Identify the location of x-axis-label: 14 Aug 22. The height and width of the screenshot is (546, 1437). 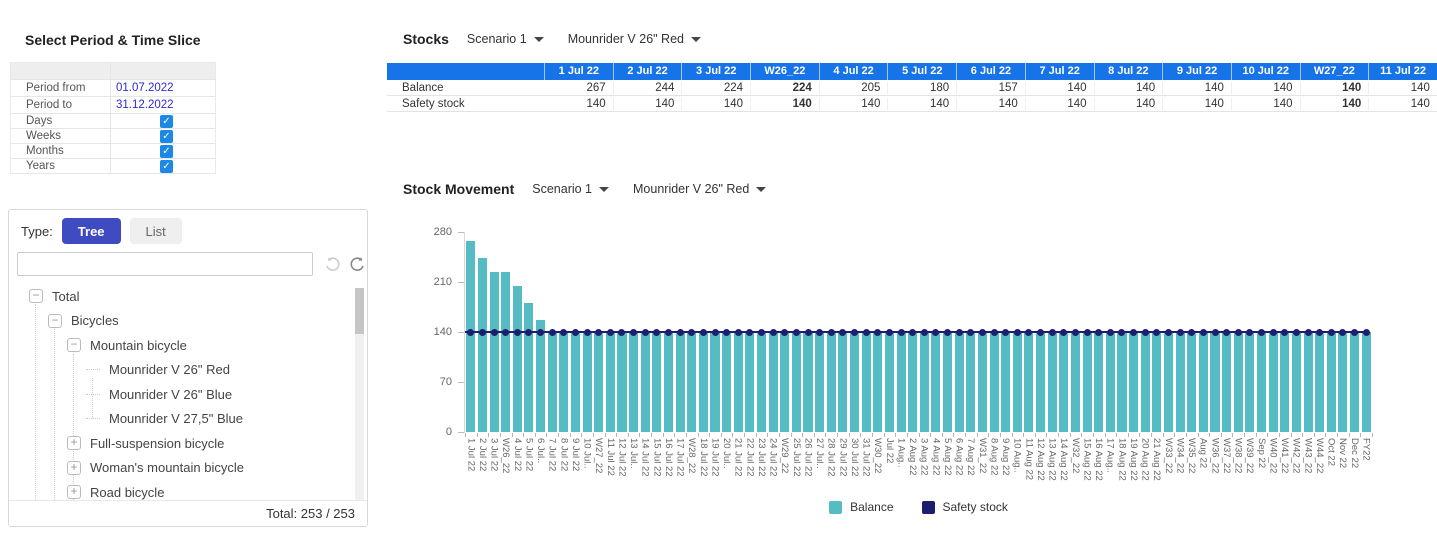
(1064, 459).